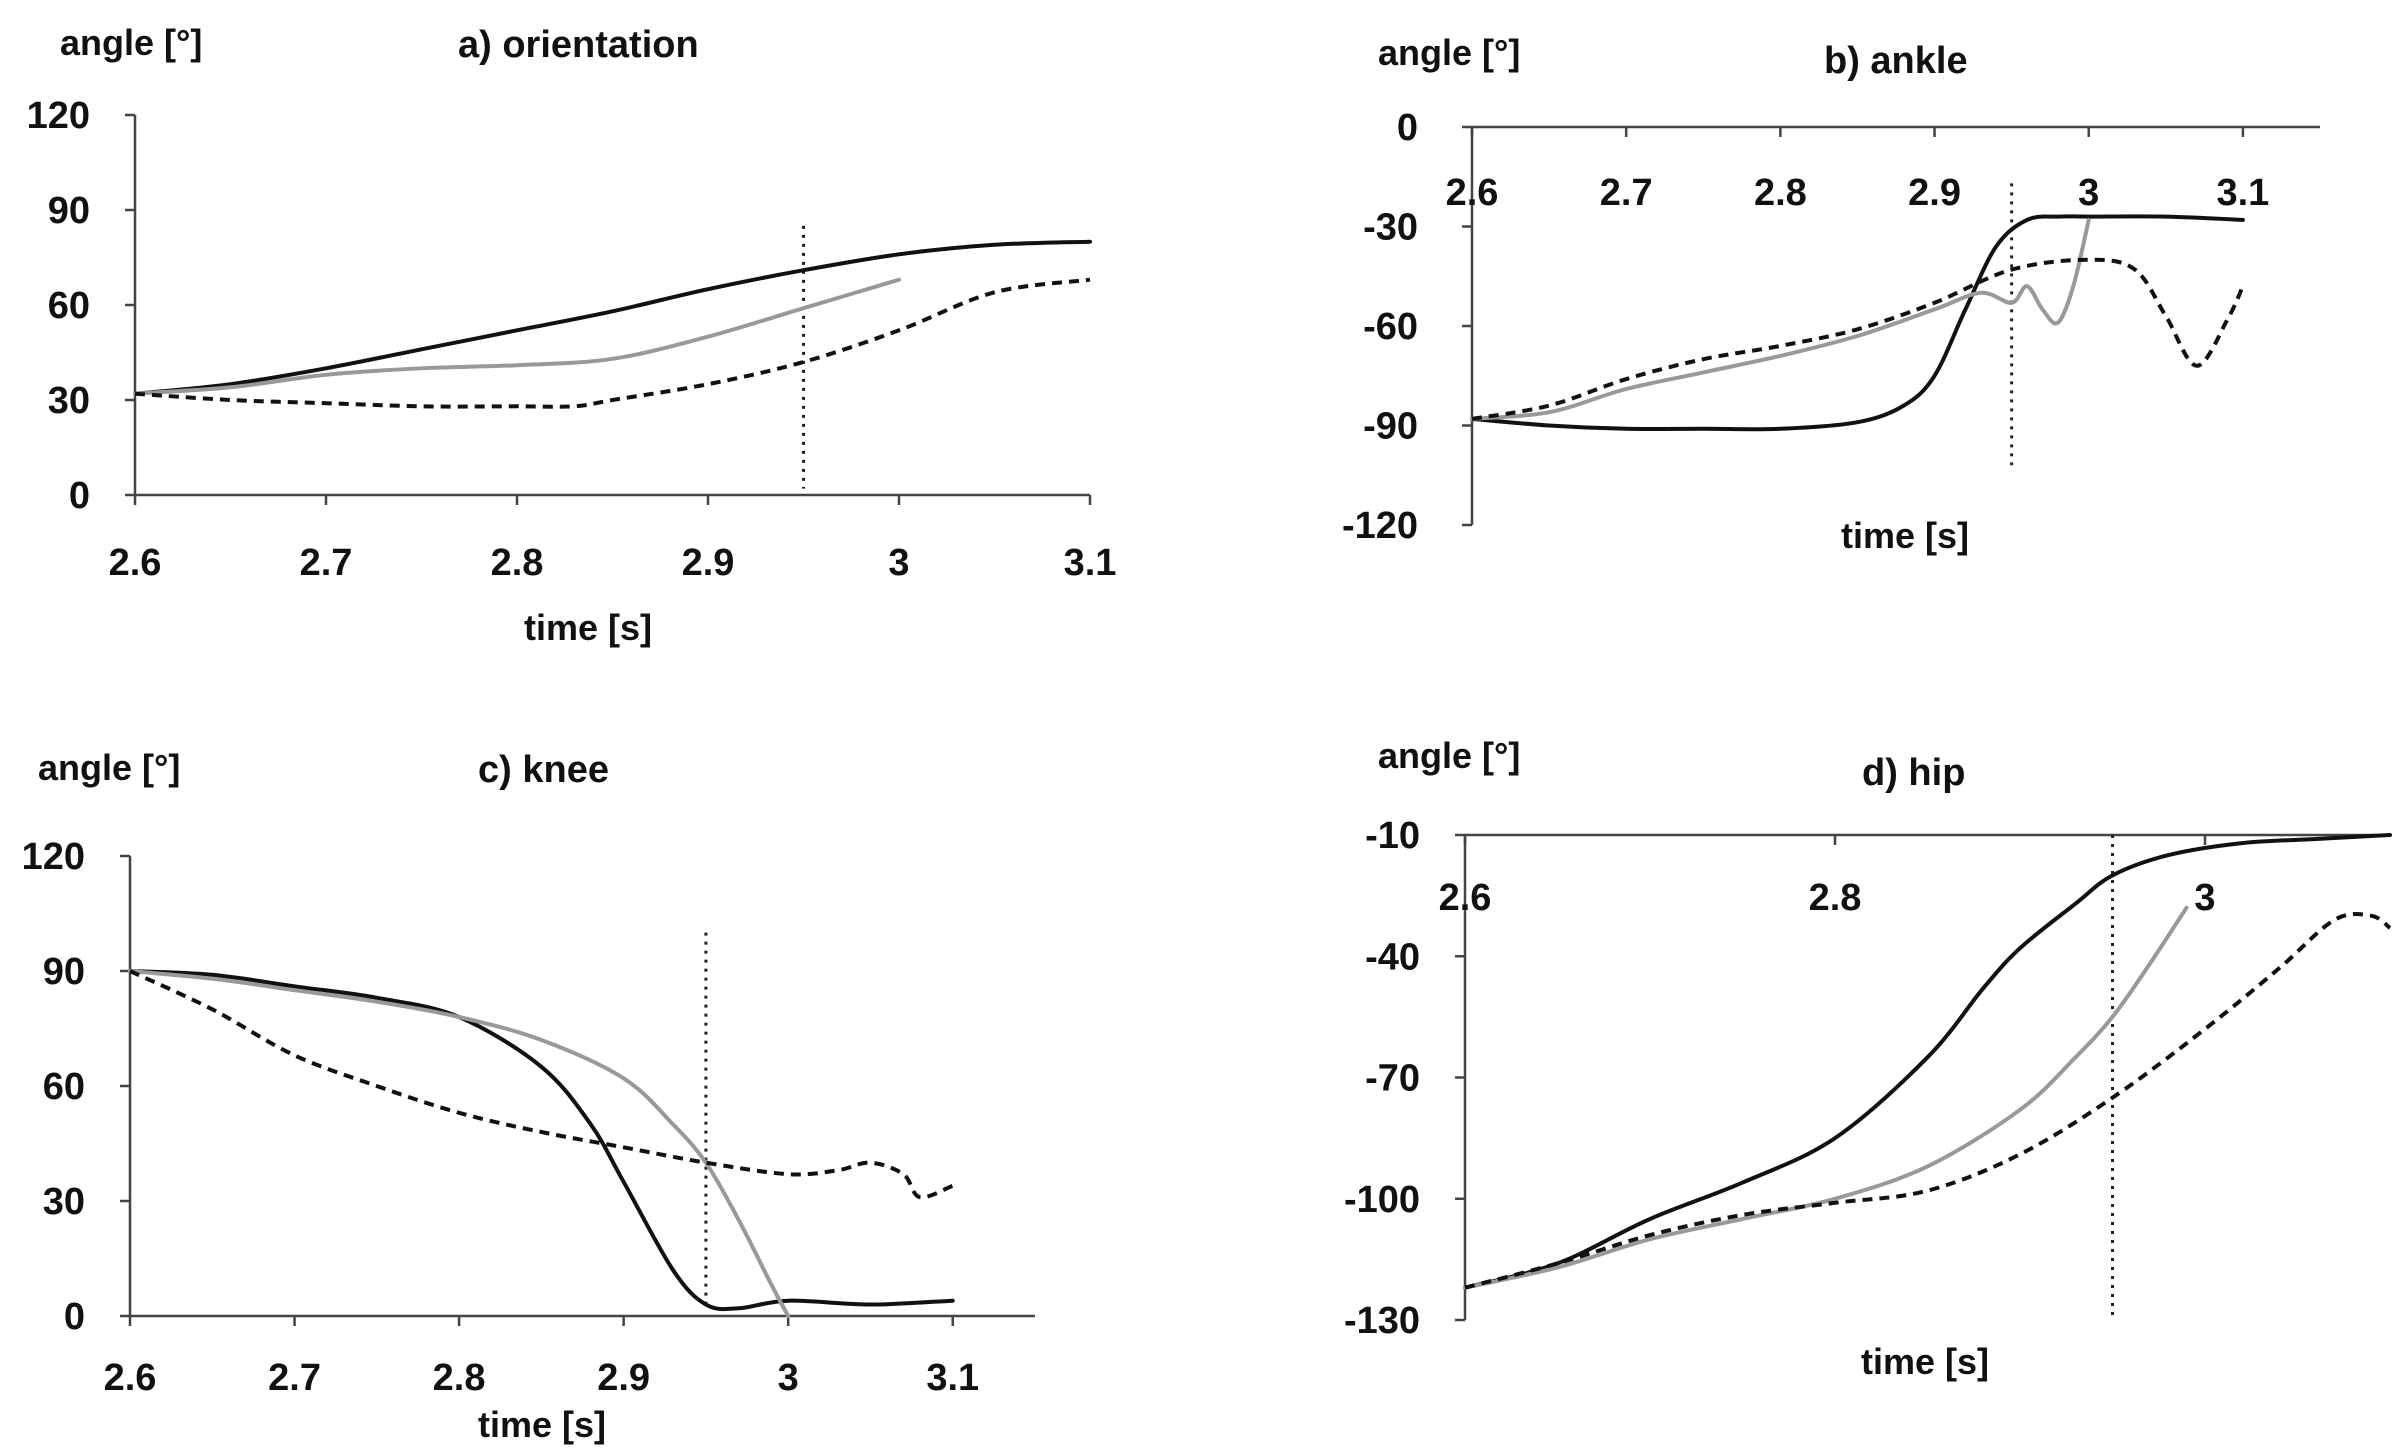 The width and height of the screenshot is (2402, 1455). What do you see at coordinates (541, 1084) in the screenshot?
I see `panel-c-series-dashed-black` at bounding box center [541, 1084].